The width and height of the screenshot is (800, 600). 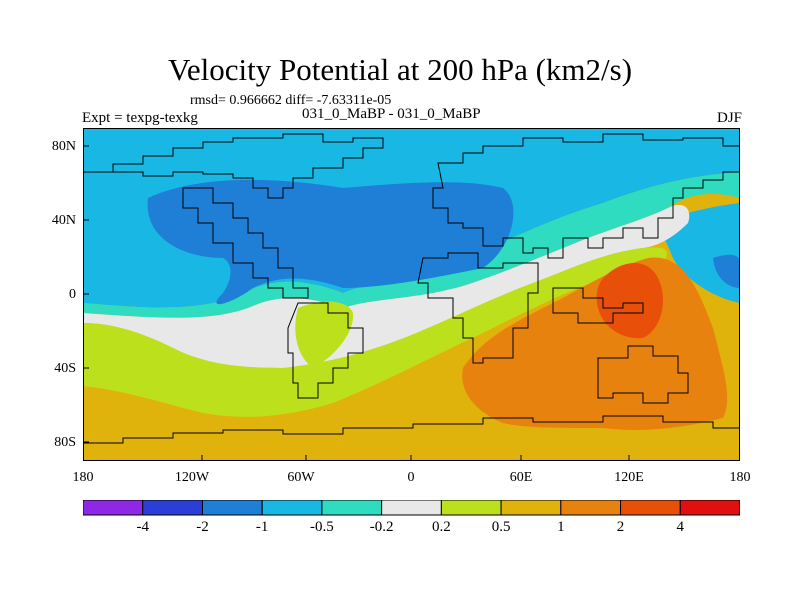 I want to click on lon-label-120w: 120W, so click(x=192, y=477).